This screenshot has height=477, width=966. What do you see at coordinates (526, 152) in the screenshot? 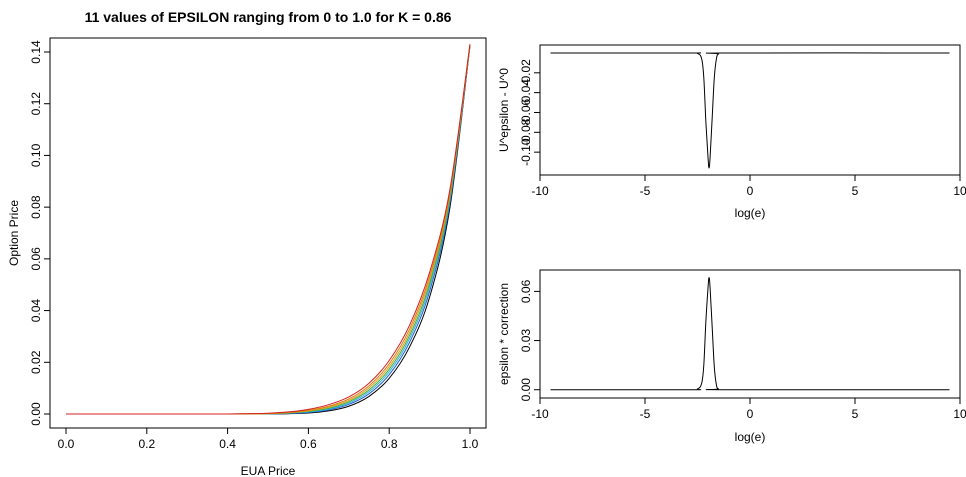
I see `y-tick-label: -0.10` at bounding box center [526, 152].